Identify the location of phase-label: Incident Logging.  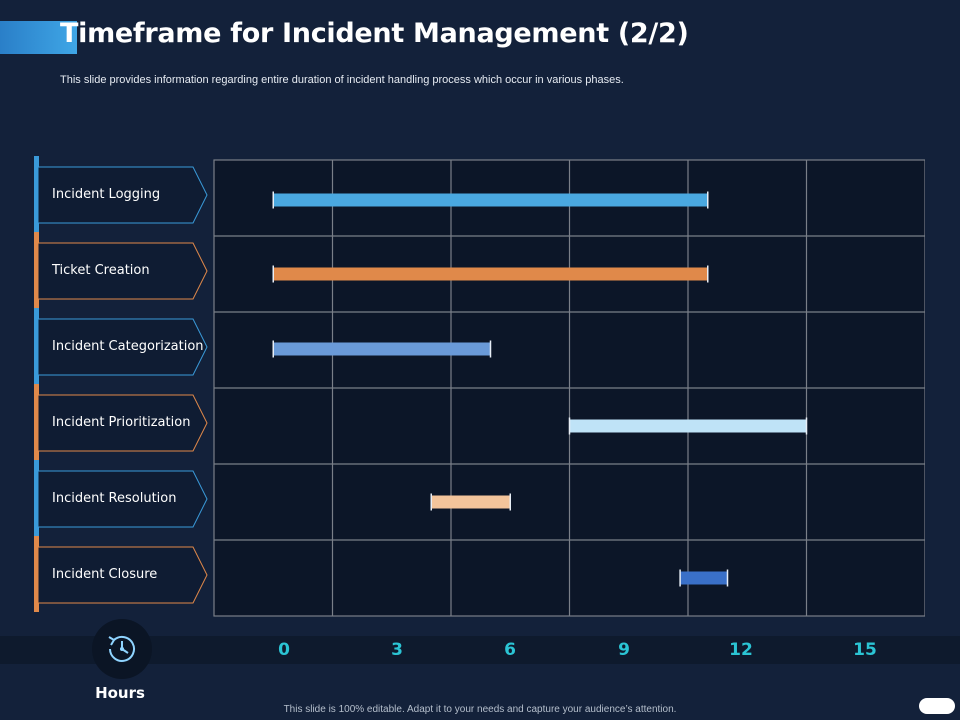
(106, 194).